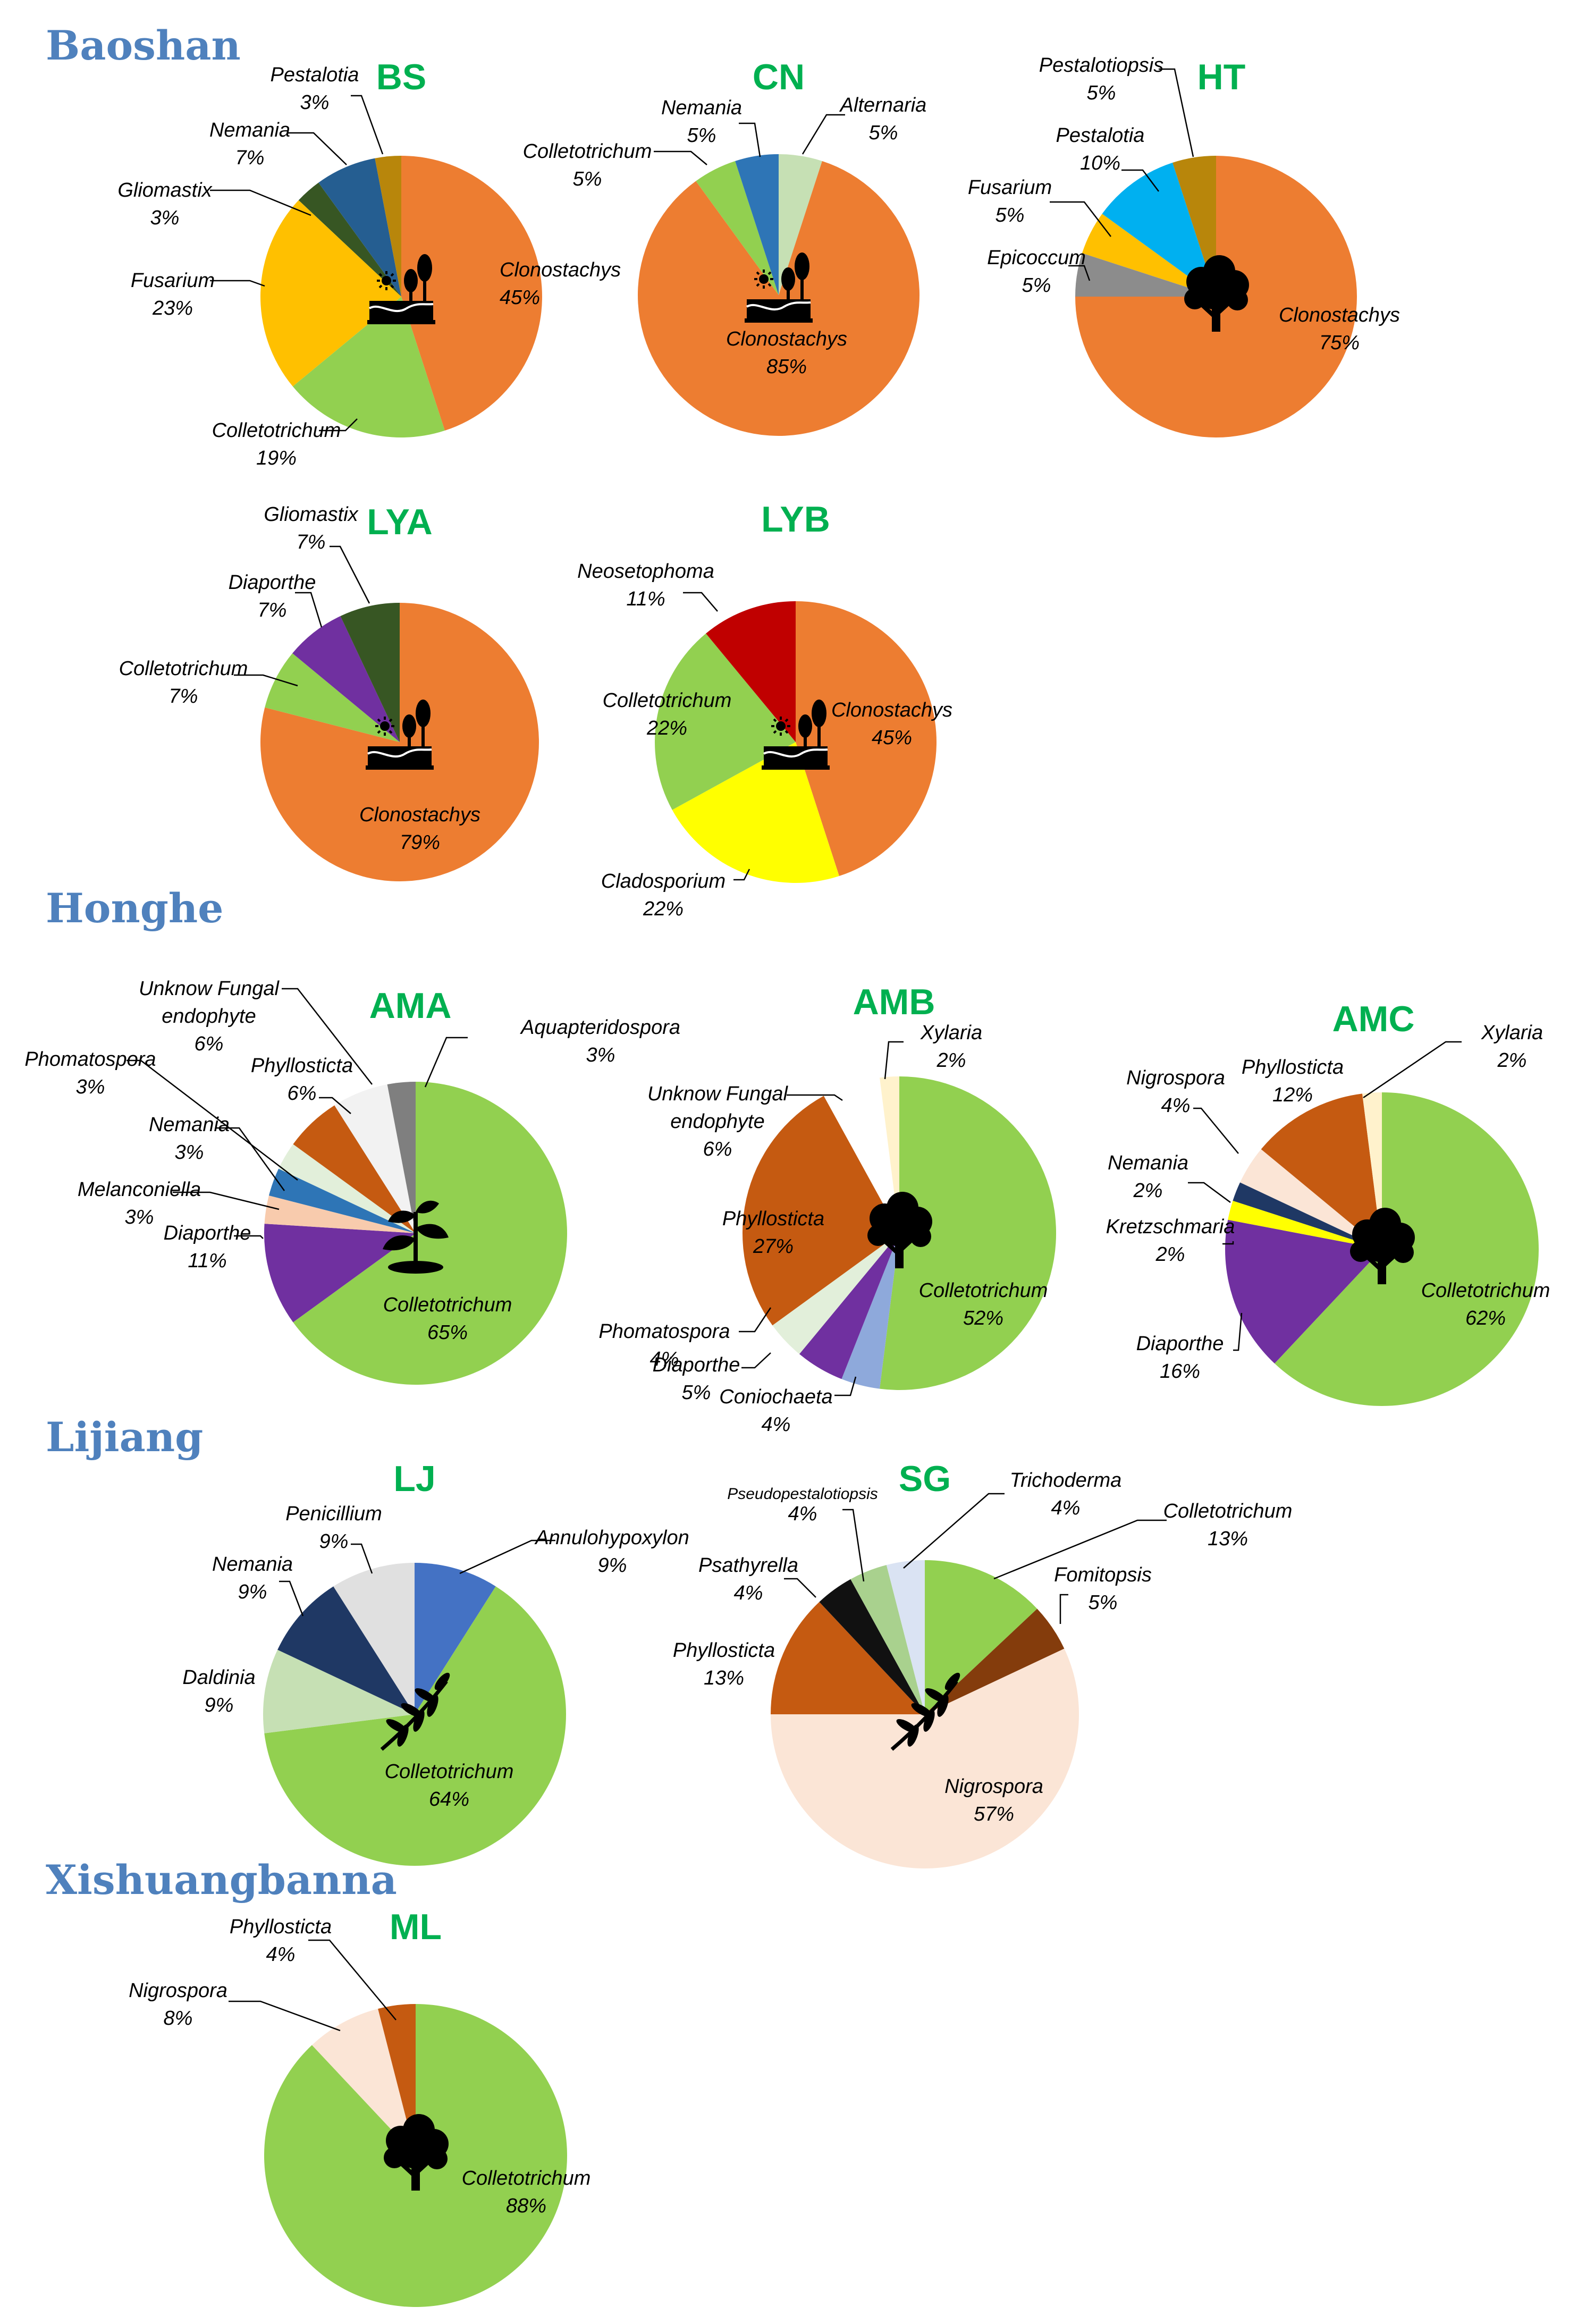 The width and height of the screenshot is (1586, 2324). What do you see at coordinates (139, 1217) in the screenshot?
I see `slice-value-ama-melanconiella: 3%` at bounding box center [139, 1217].